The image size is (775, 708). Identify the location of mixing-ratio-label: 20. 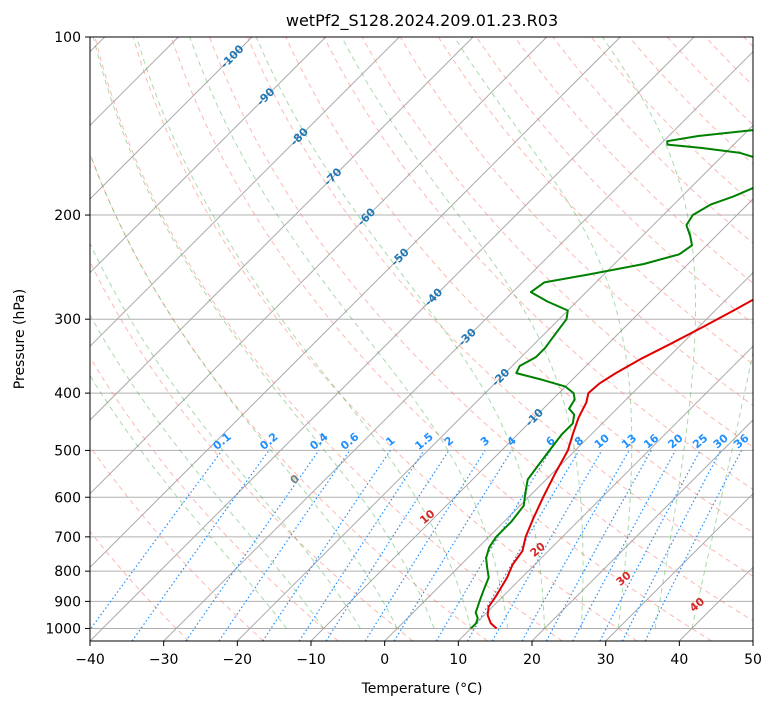
(675, 441).